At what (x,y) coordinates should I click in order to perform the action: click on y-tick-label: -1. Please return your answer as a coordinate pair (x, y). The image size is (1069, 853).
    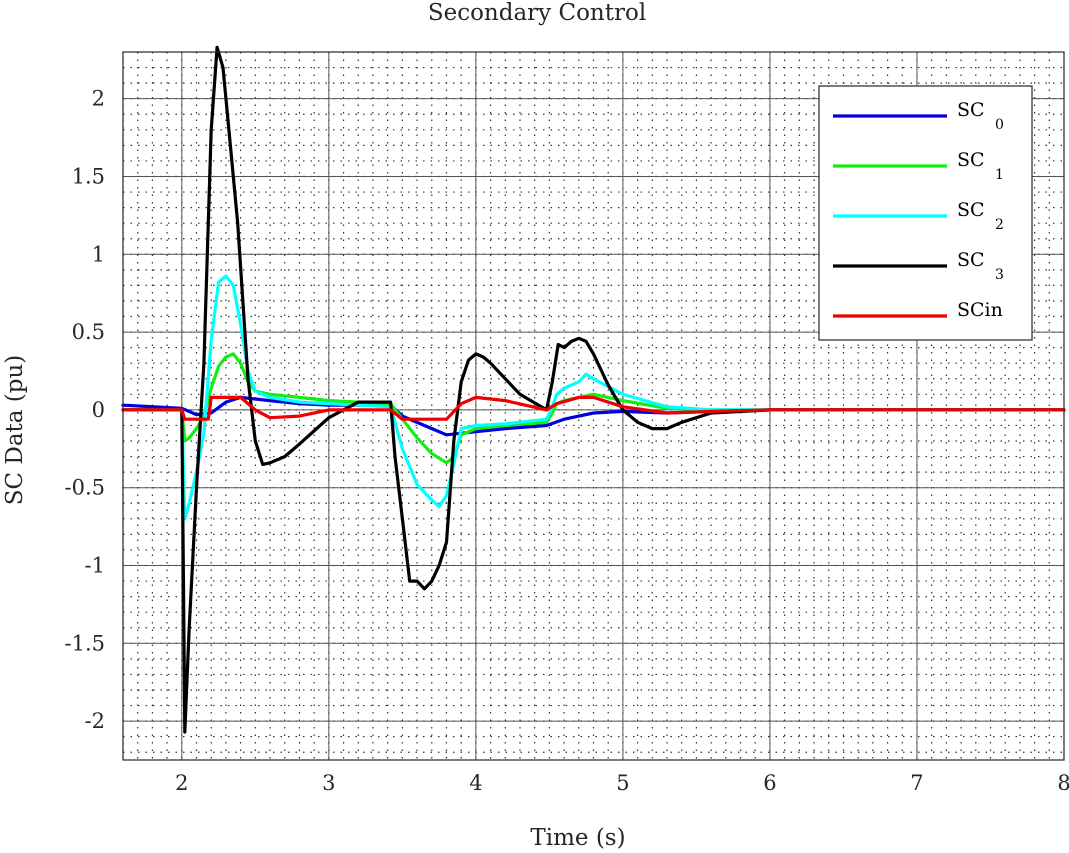
    Looking at the image, I should click on (95, 565).